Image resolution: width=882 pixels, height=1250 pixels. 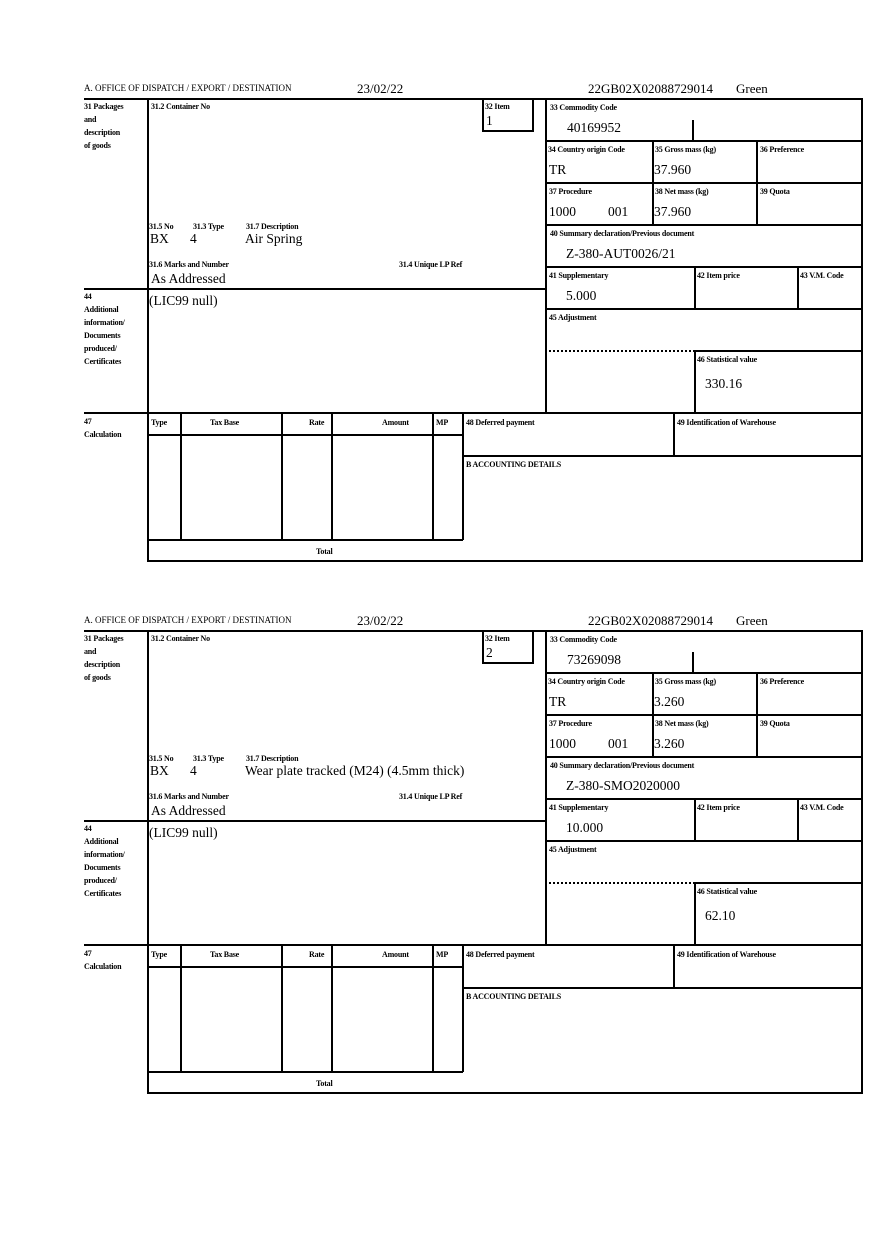 What do you see at coordinates (489, 652) in the screenshot?
I see `item-number: 2` at bounding box center [489, 652].